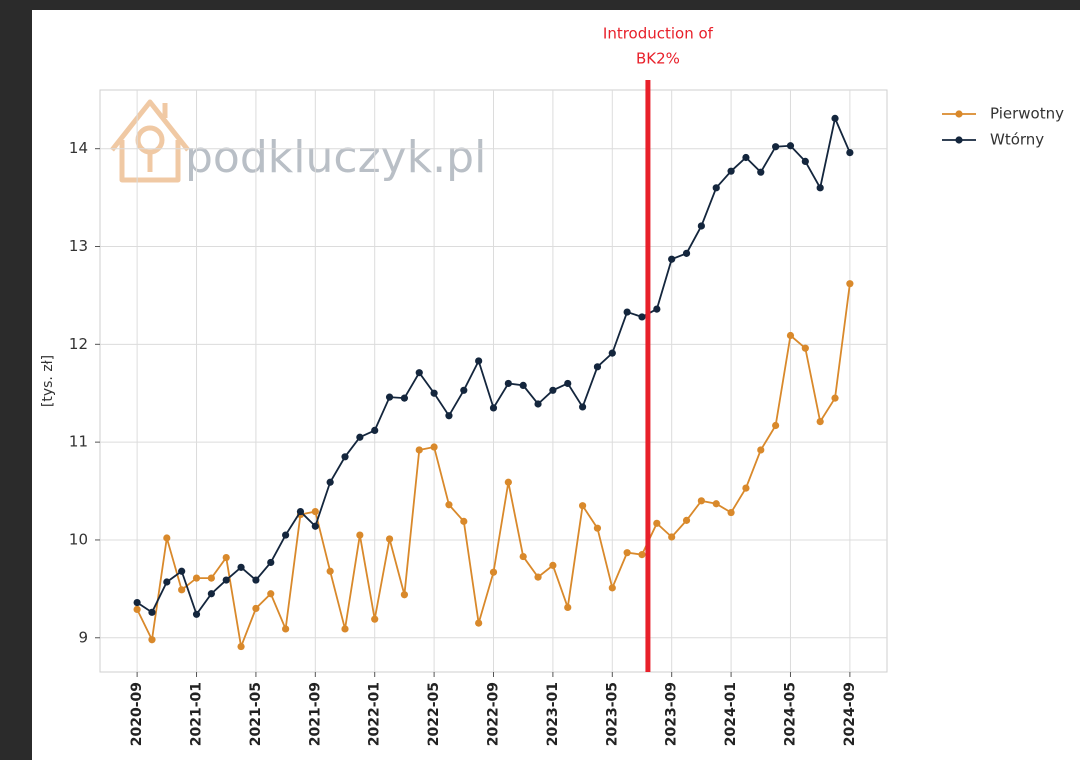  I want to click on x-tick-label: 2023-09, so click(672, 714).